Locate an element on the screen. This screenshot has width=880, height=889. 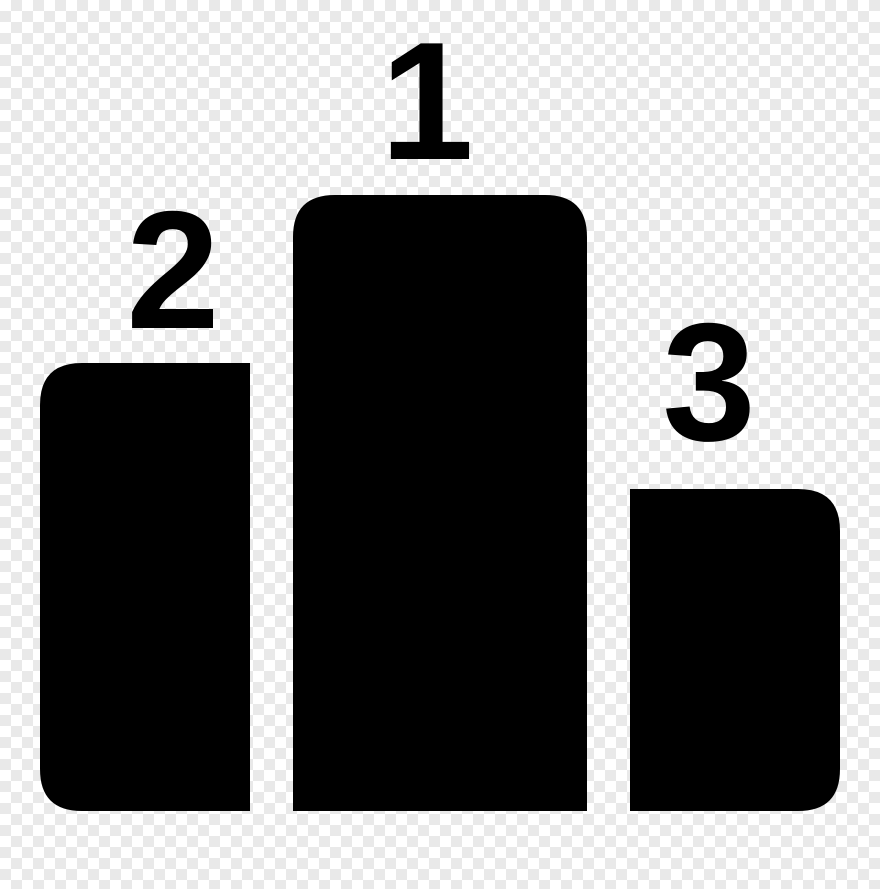
place-number-first: 1 is located at coordinates (426, 101).